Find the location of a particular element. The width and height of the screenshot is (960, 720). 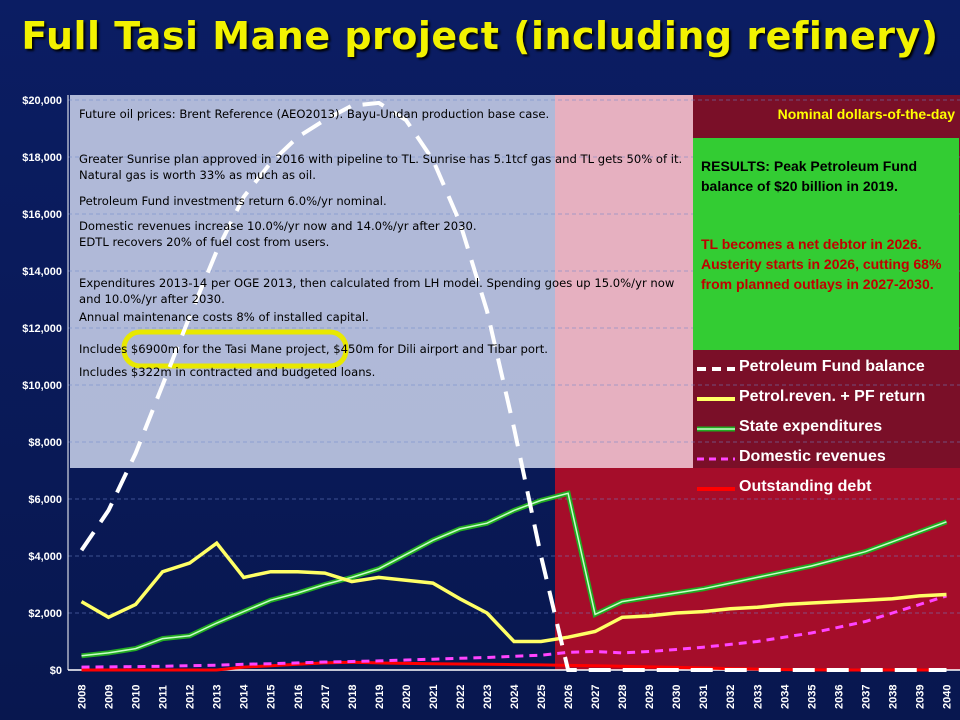

x-tick-label: 2037 is located at coordinates (866, 697).